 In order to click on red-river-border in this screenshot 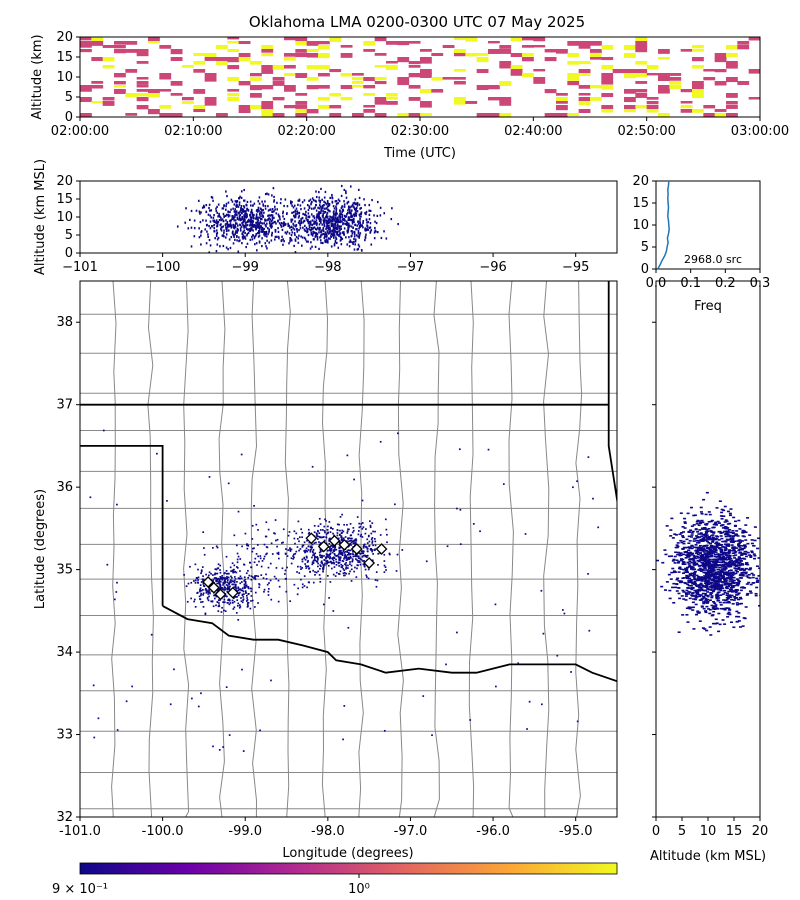, I will do `click(389, 644)`.